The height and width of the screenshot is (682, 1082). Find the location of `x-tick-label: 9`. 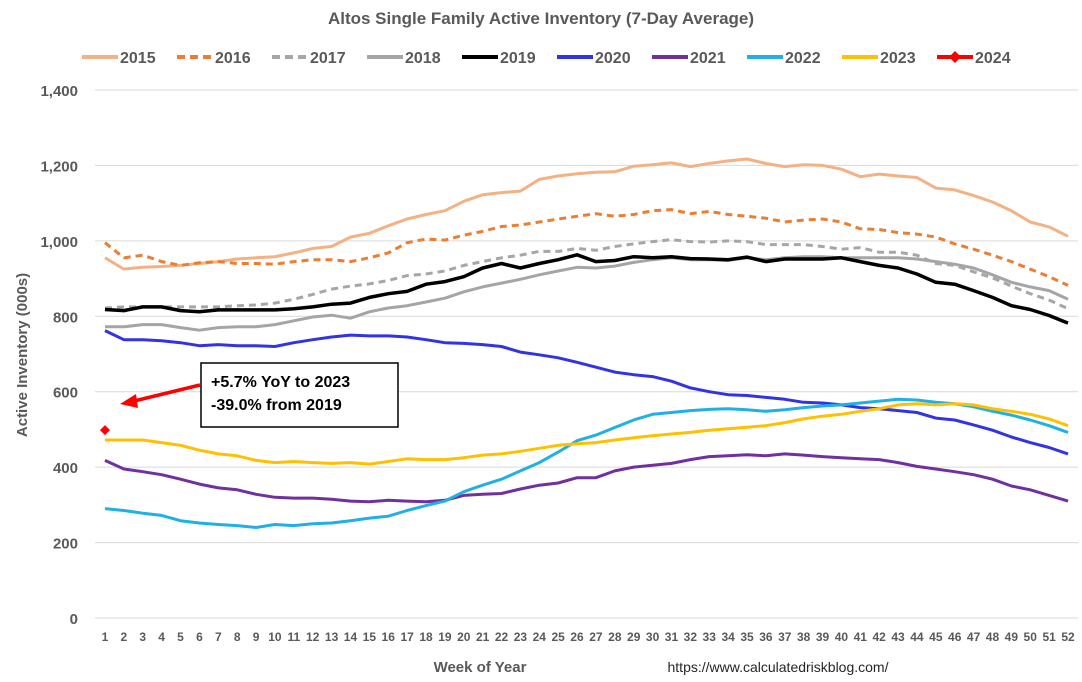

x-tick-label: 9 is located at coordinates (256, 637).